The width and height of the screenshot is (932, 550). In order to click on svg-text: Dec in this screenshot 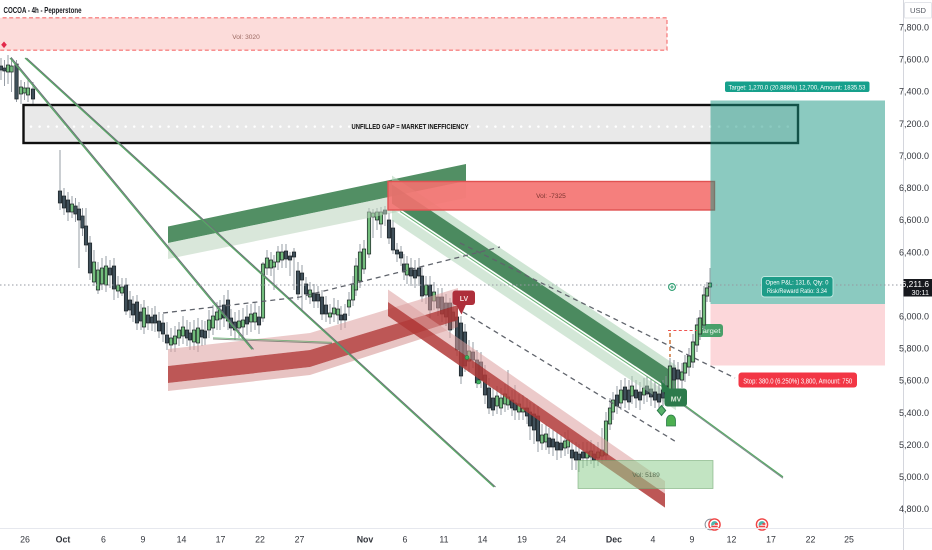, I will do `click(614, 540)`.